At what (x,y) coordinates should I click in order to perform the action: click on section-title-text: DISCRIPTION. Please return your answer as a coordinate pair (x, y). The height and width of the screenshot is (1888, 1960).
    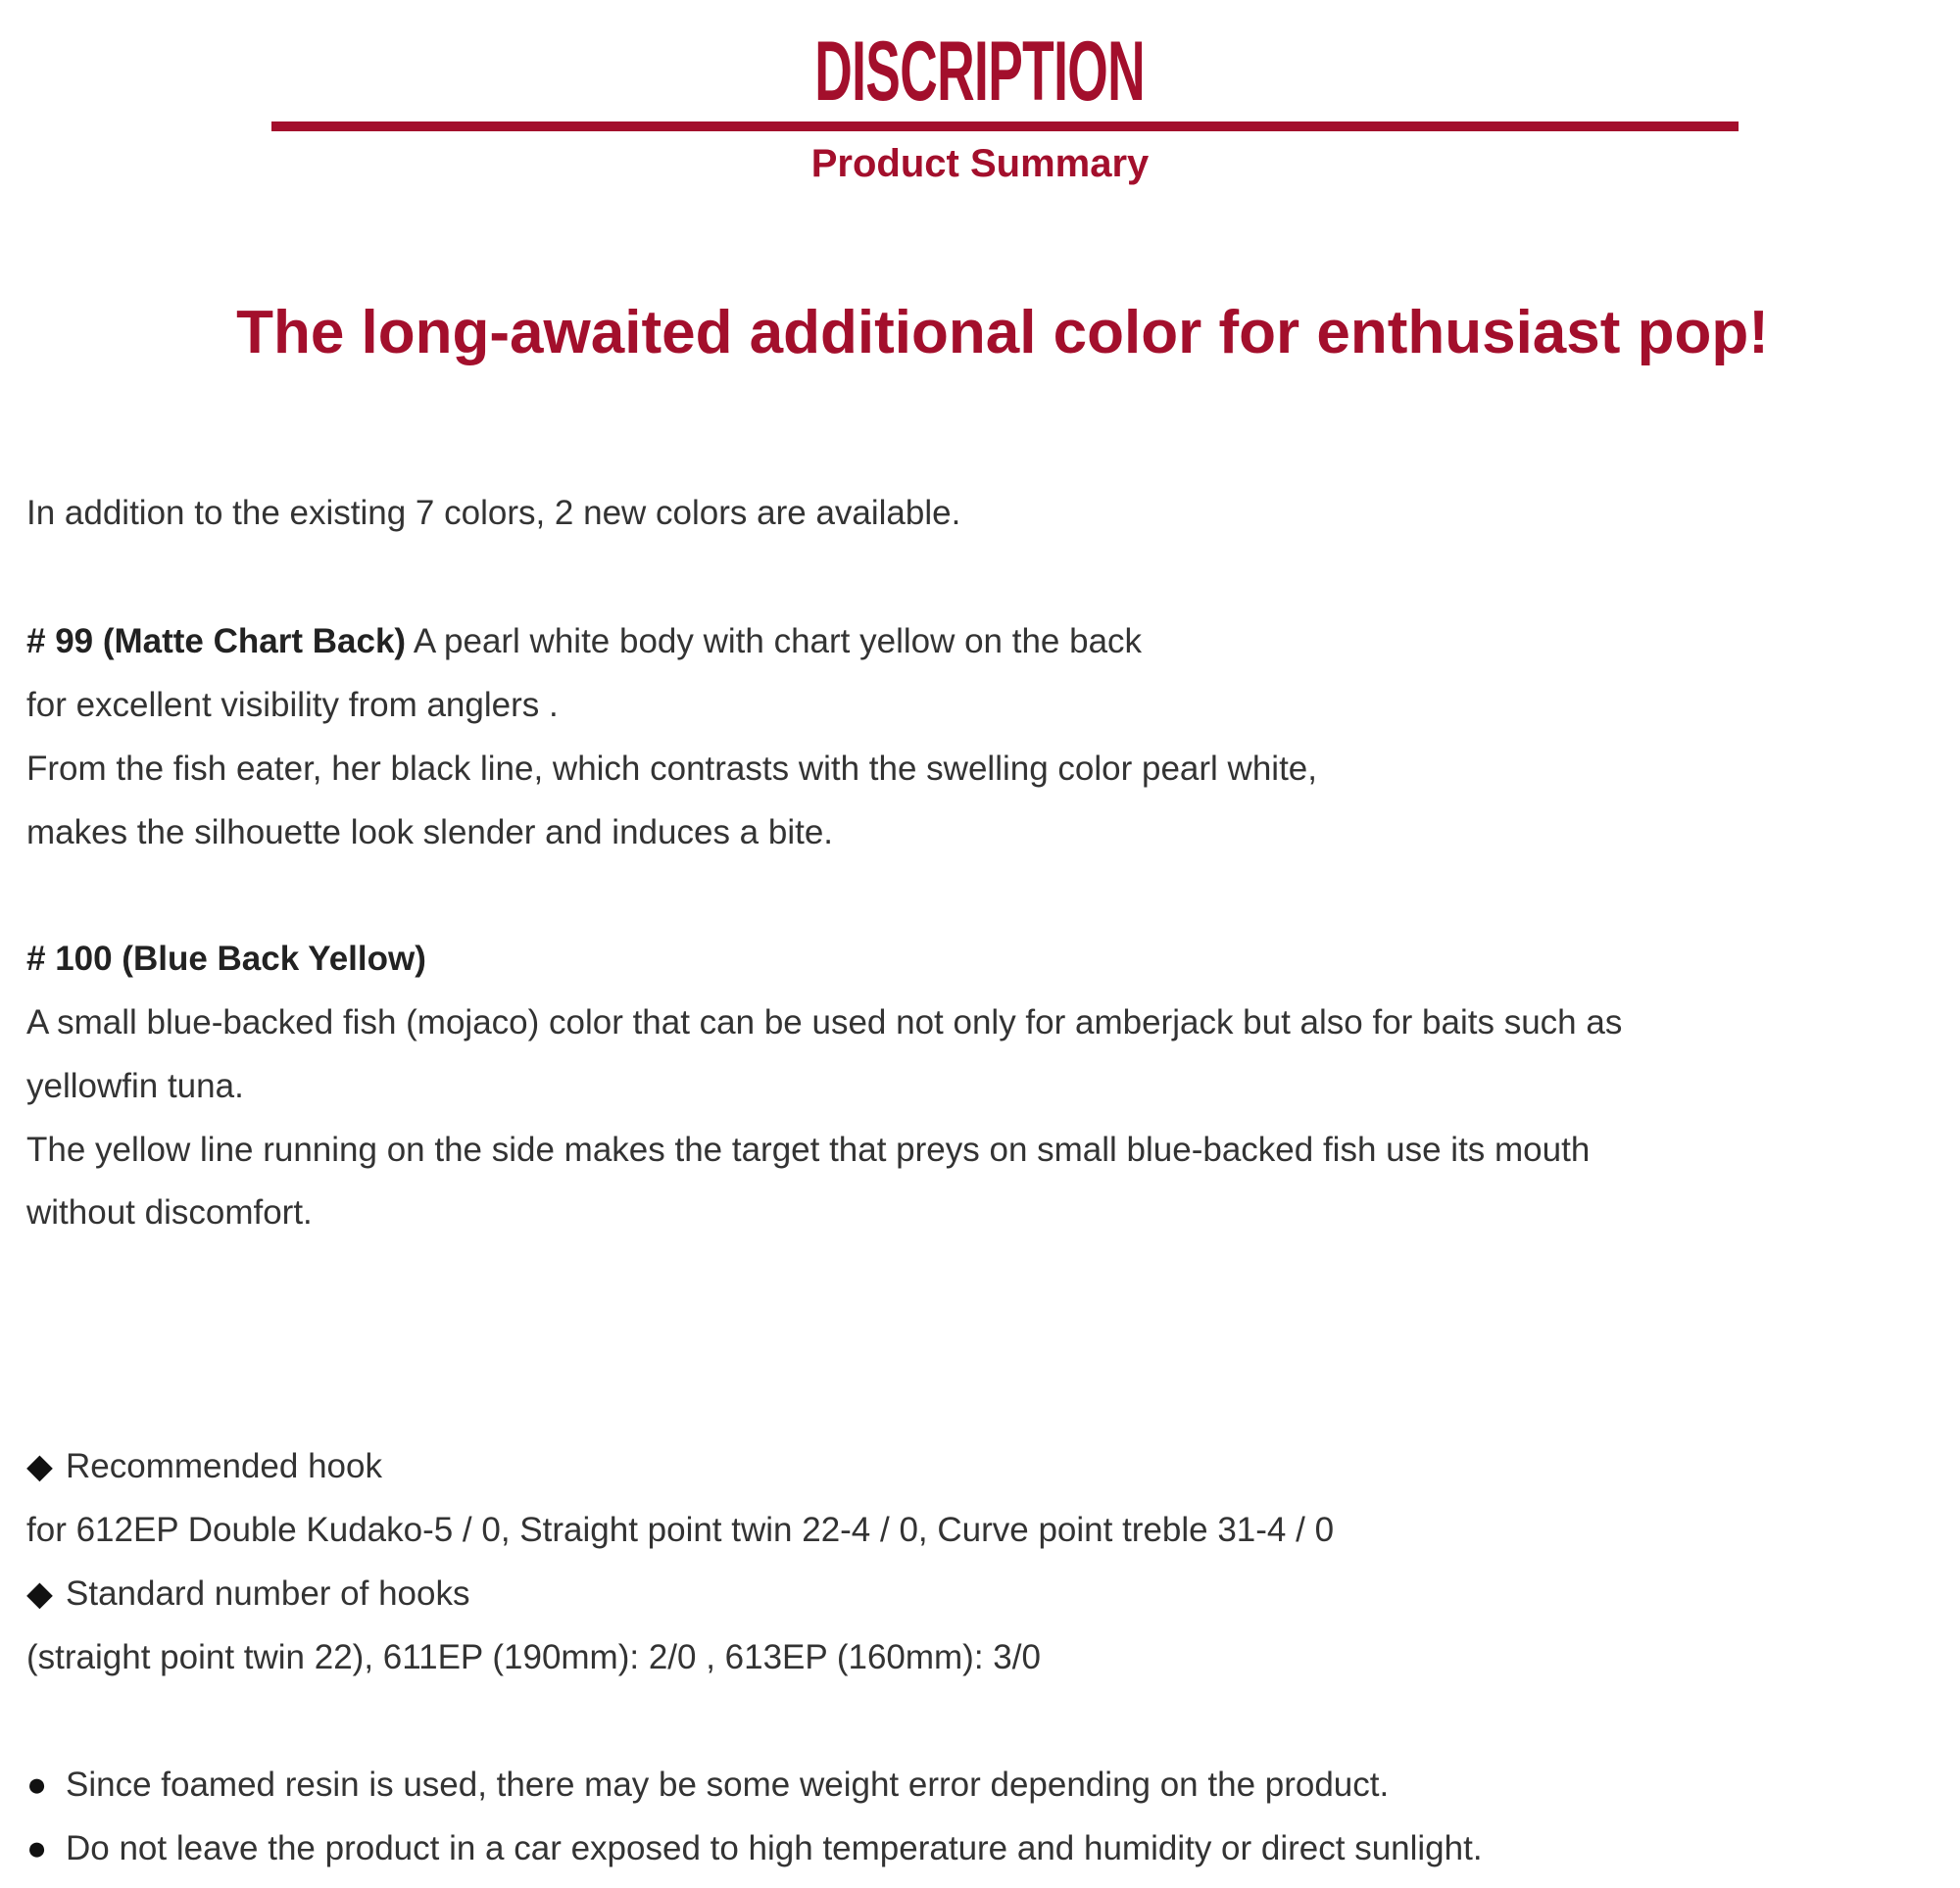
    Looking at the image, I should click on (980, 71).